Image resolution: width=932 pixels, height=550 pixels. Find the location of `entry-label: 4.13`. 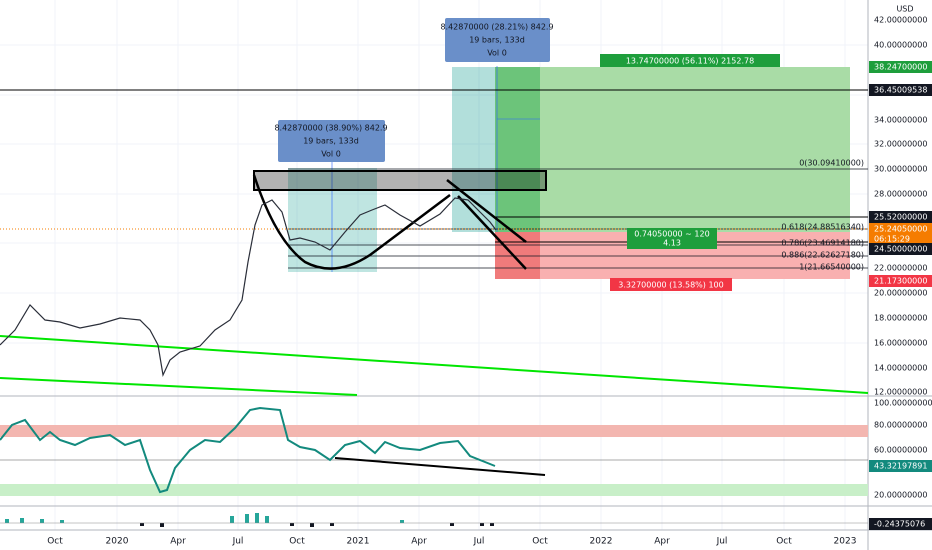

entry-label: 4.13 is located at coordinates (672, 243).